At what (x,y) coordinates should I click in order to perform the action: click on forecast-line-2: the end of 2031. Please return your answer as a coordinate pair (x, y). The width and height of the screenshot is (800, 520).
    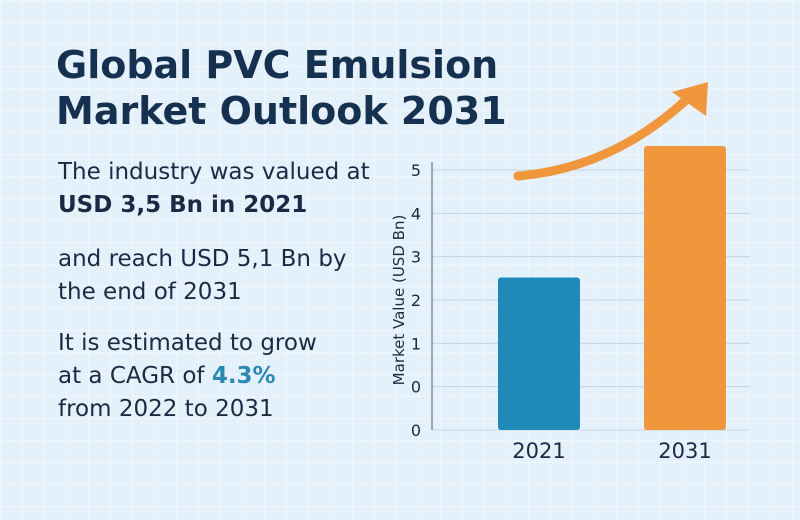
    Looking at the image, I should click on (150, 292).